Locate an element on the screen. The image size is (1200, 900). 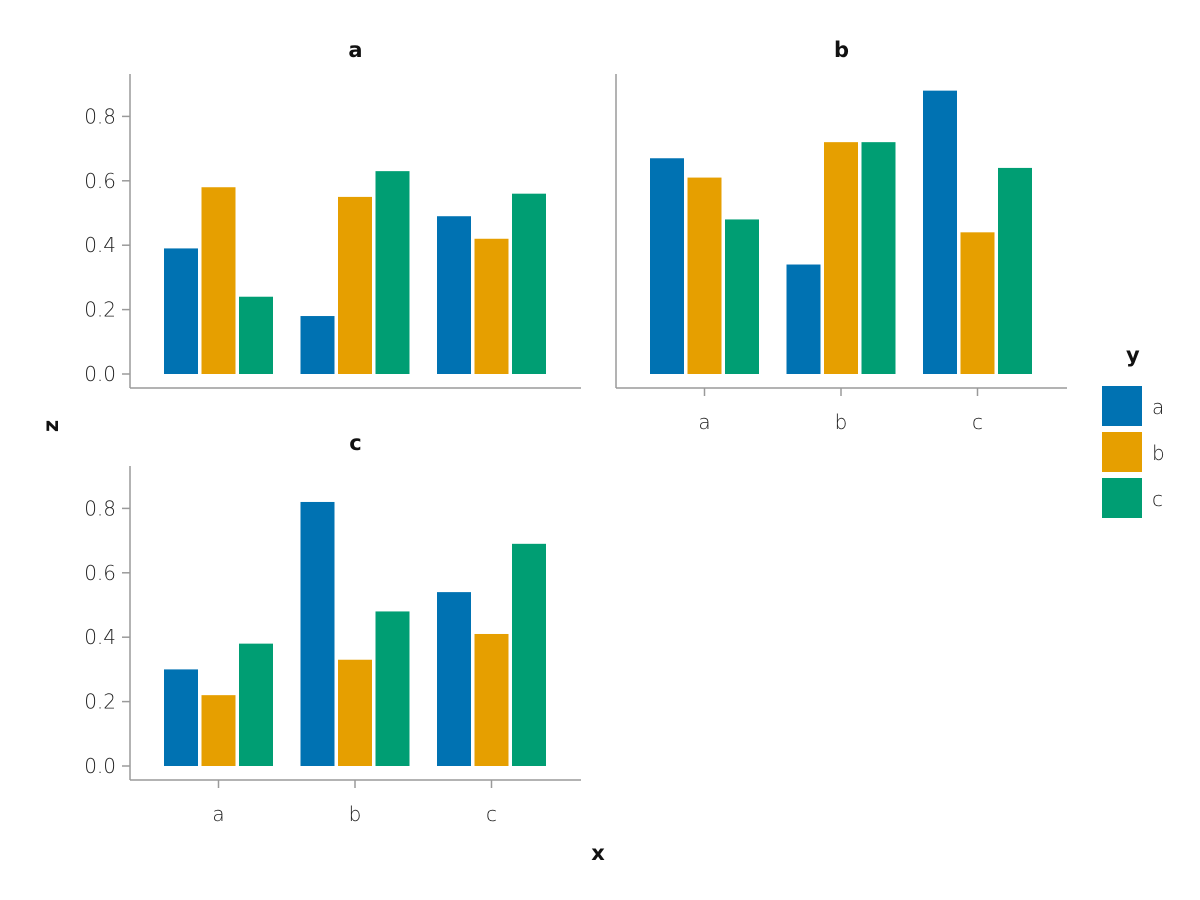
bar-c-b-b is located at coordinates (355, 712).